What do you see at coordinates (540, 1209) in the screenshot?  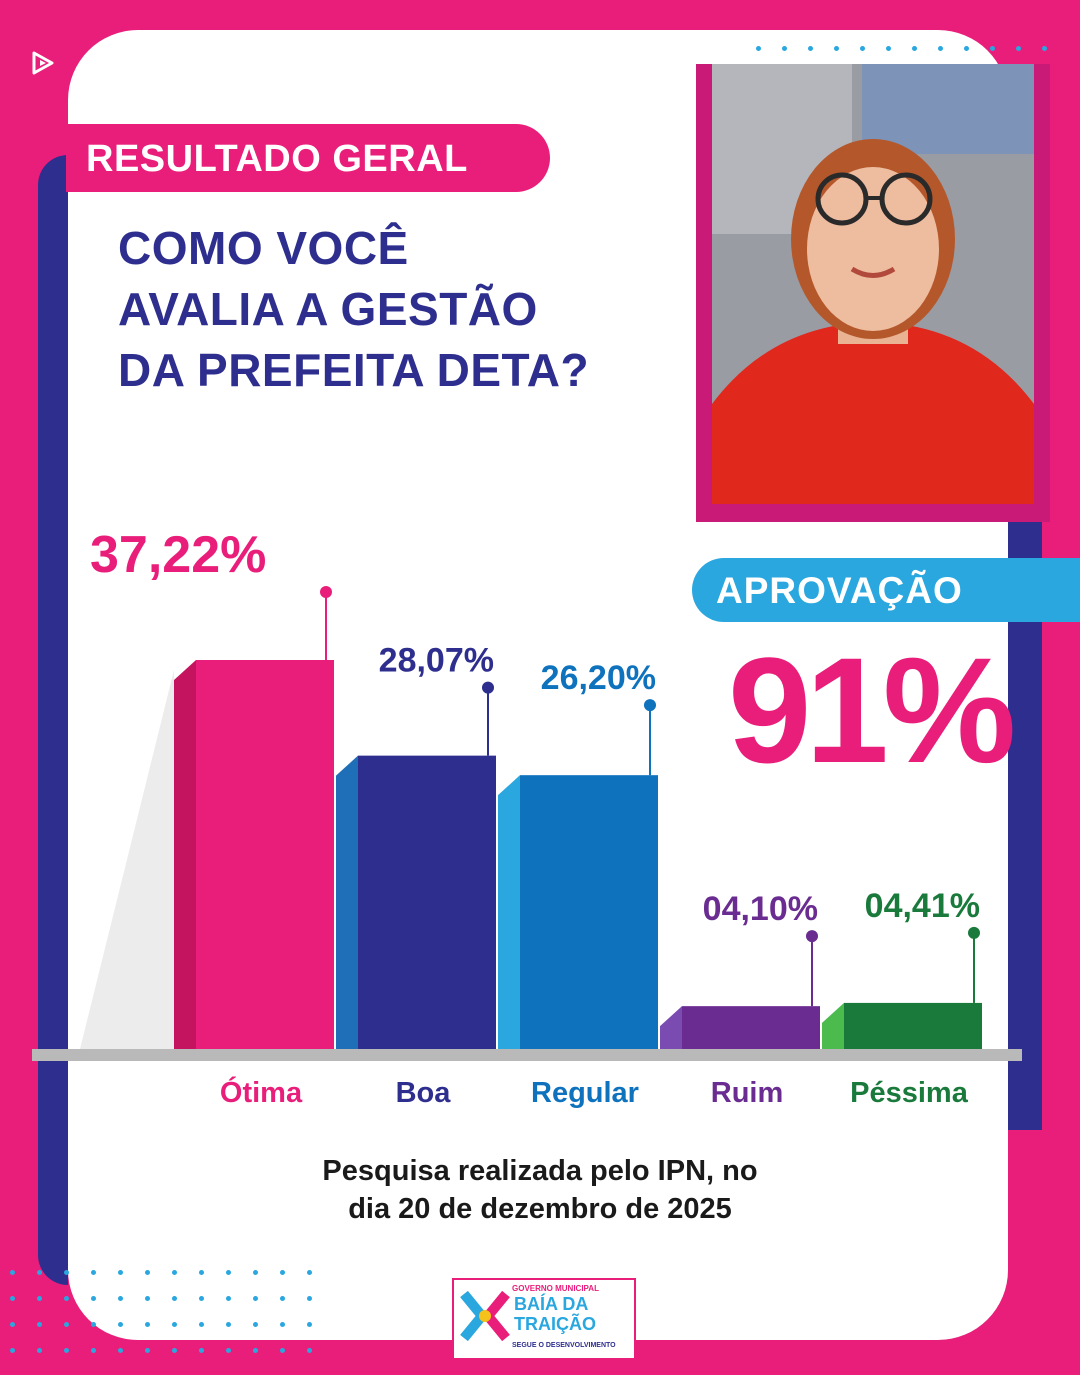 I see `footer-line-2: dia 20 de dezembro de 2025` at bounding box center [540, 1209].